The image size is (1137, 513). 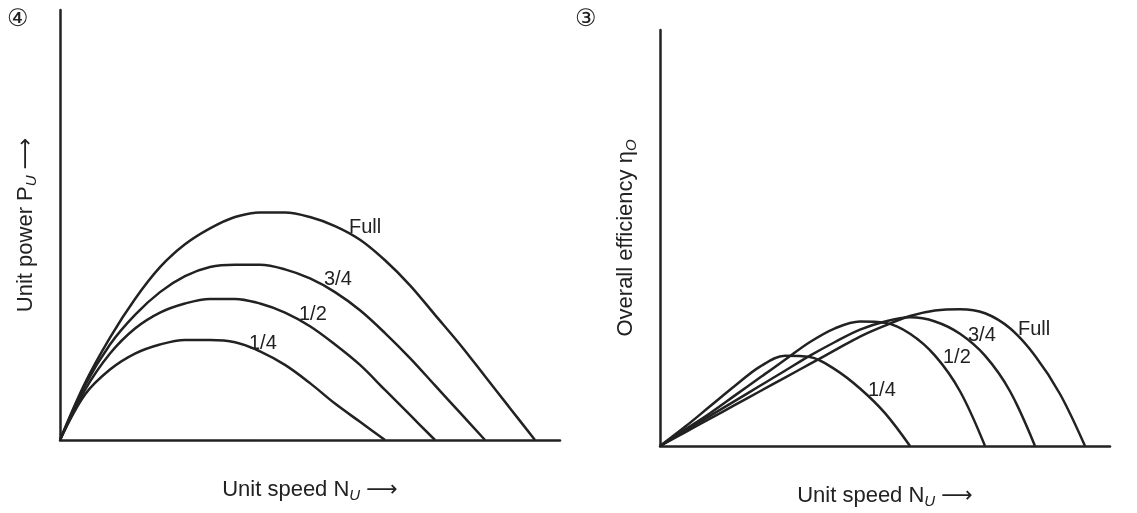 What do you see at coordinates (625, 238) in the screenshot?
I see `y-axis-title: Overall efficiency ηO` at bounding box center [625, 238].